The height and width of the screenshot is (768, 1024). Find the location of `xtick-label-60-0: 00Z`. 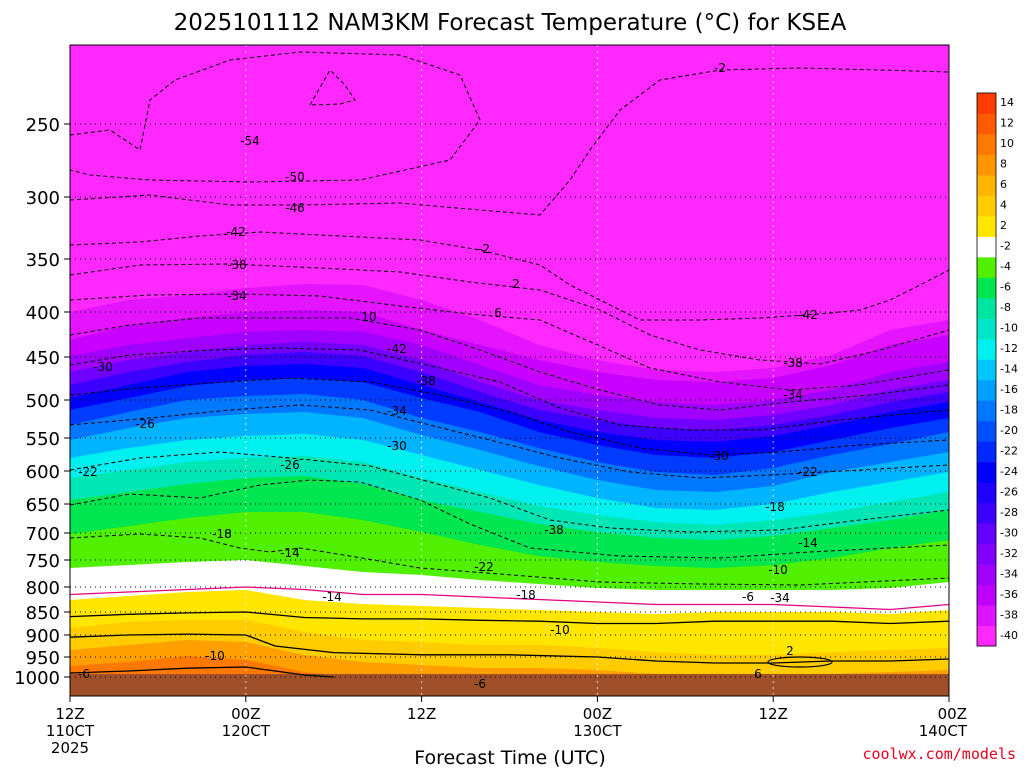

xtick-label-60-0: 00Z is located at coordinates (952, 714).